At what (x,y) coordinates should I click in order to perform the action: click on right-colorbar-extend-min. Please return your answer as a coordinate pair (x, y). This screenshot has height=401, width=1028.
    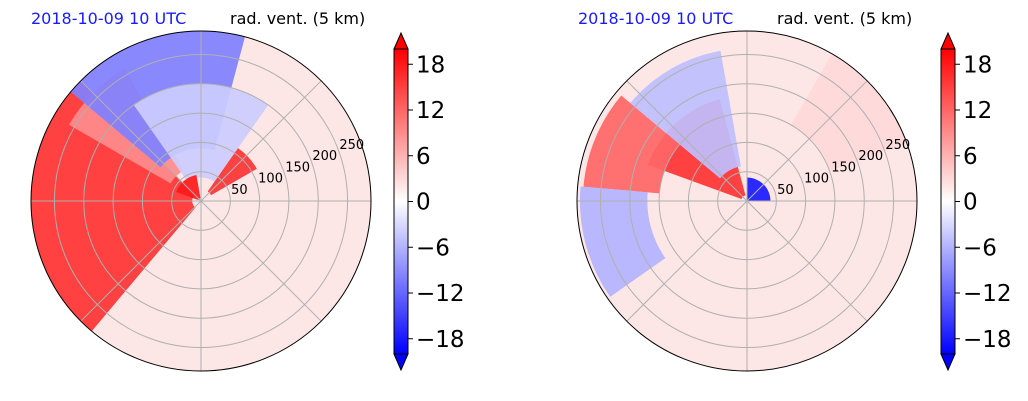
    Looking at the image, I should click on (948, 362).